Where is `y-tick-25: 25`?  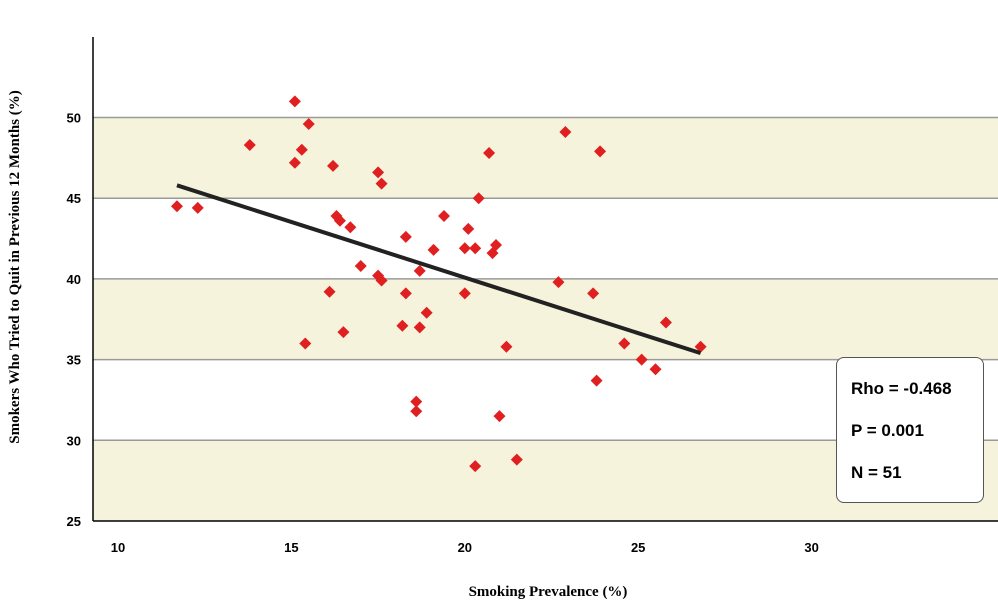
y-tick-25: 25 is located at coordinates (74, 521).